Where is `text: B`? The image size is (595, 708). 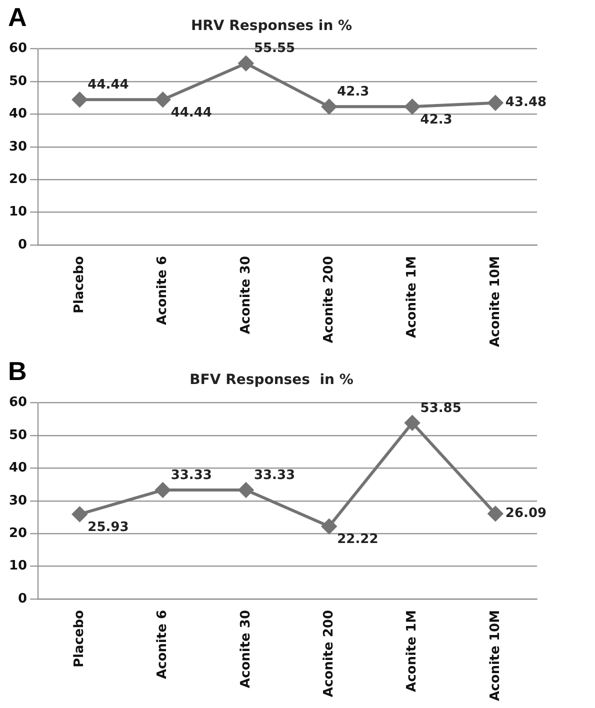
text: B is located at coordinates (17, 371).